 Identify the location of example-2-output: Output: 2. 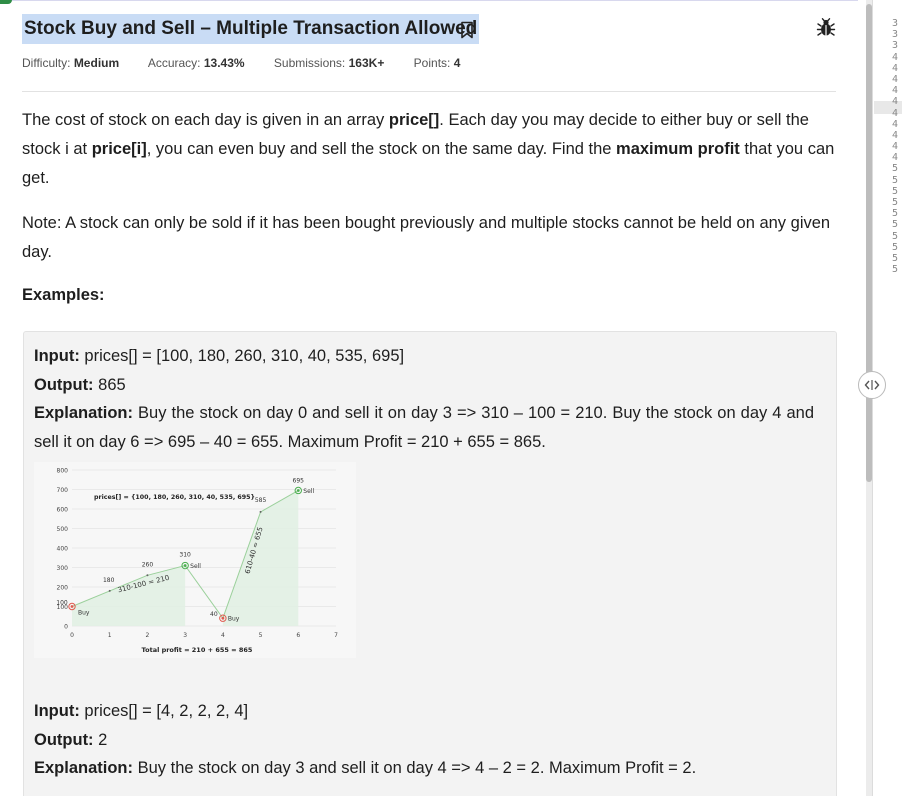
(71, 740).